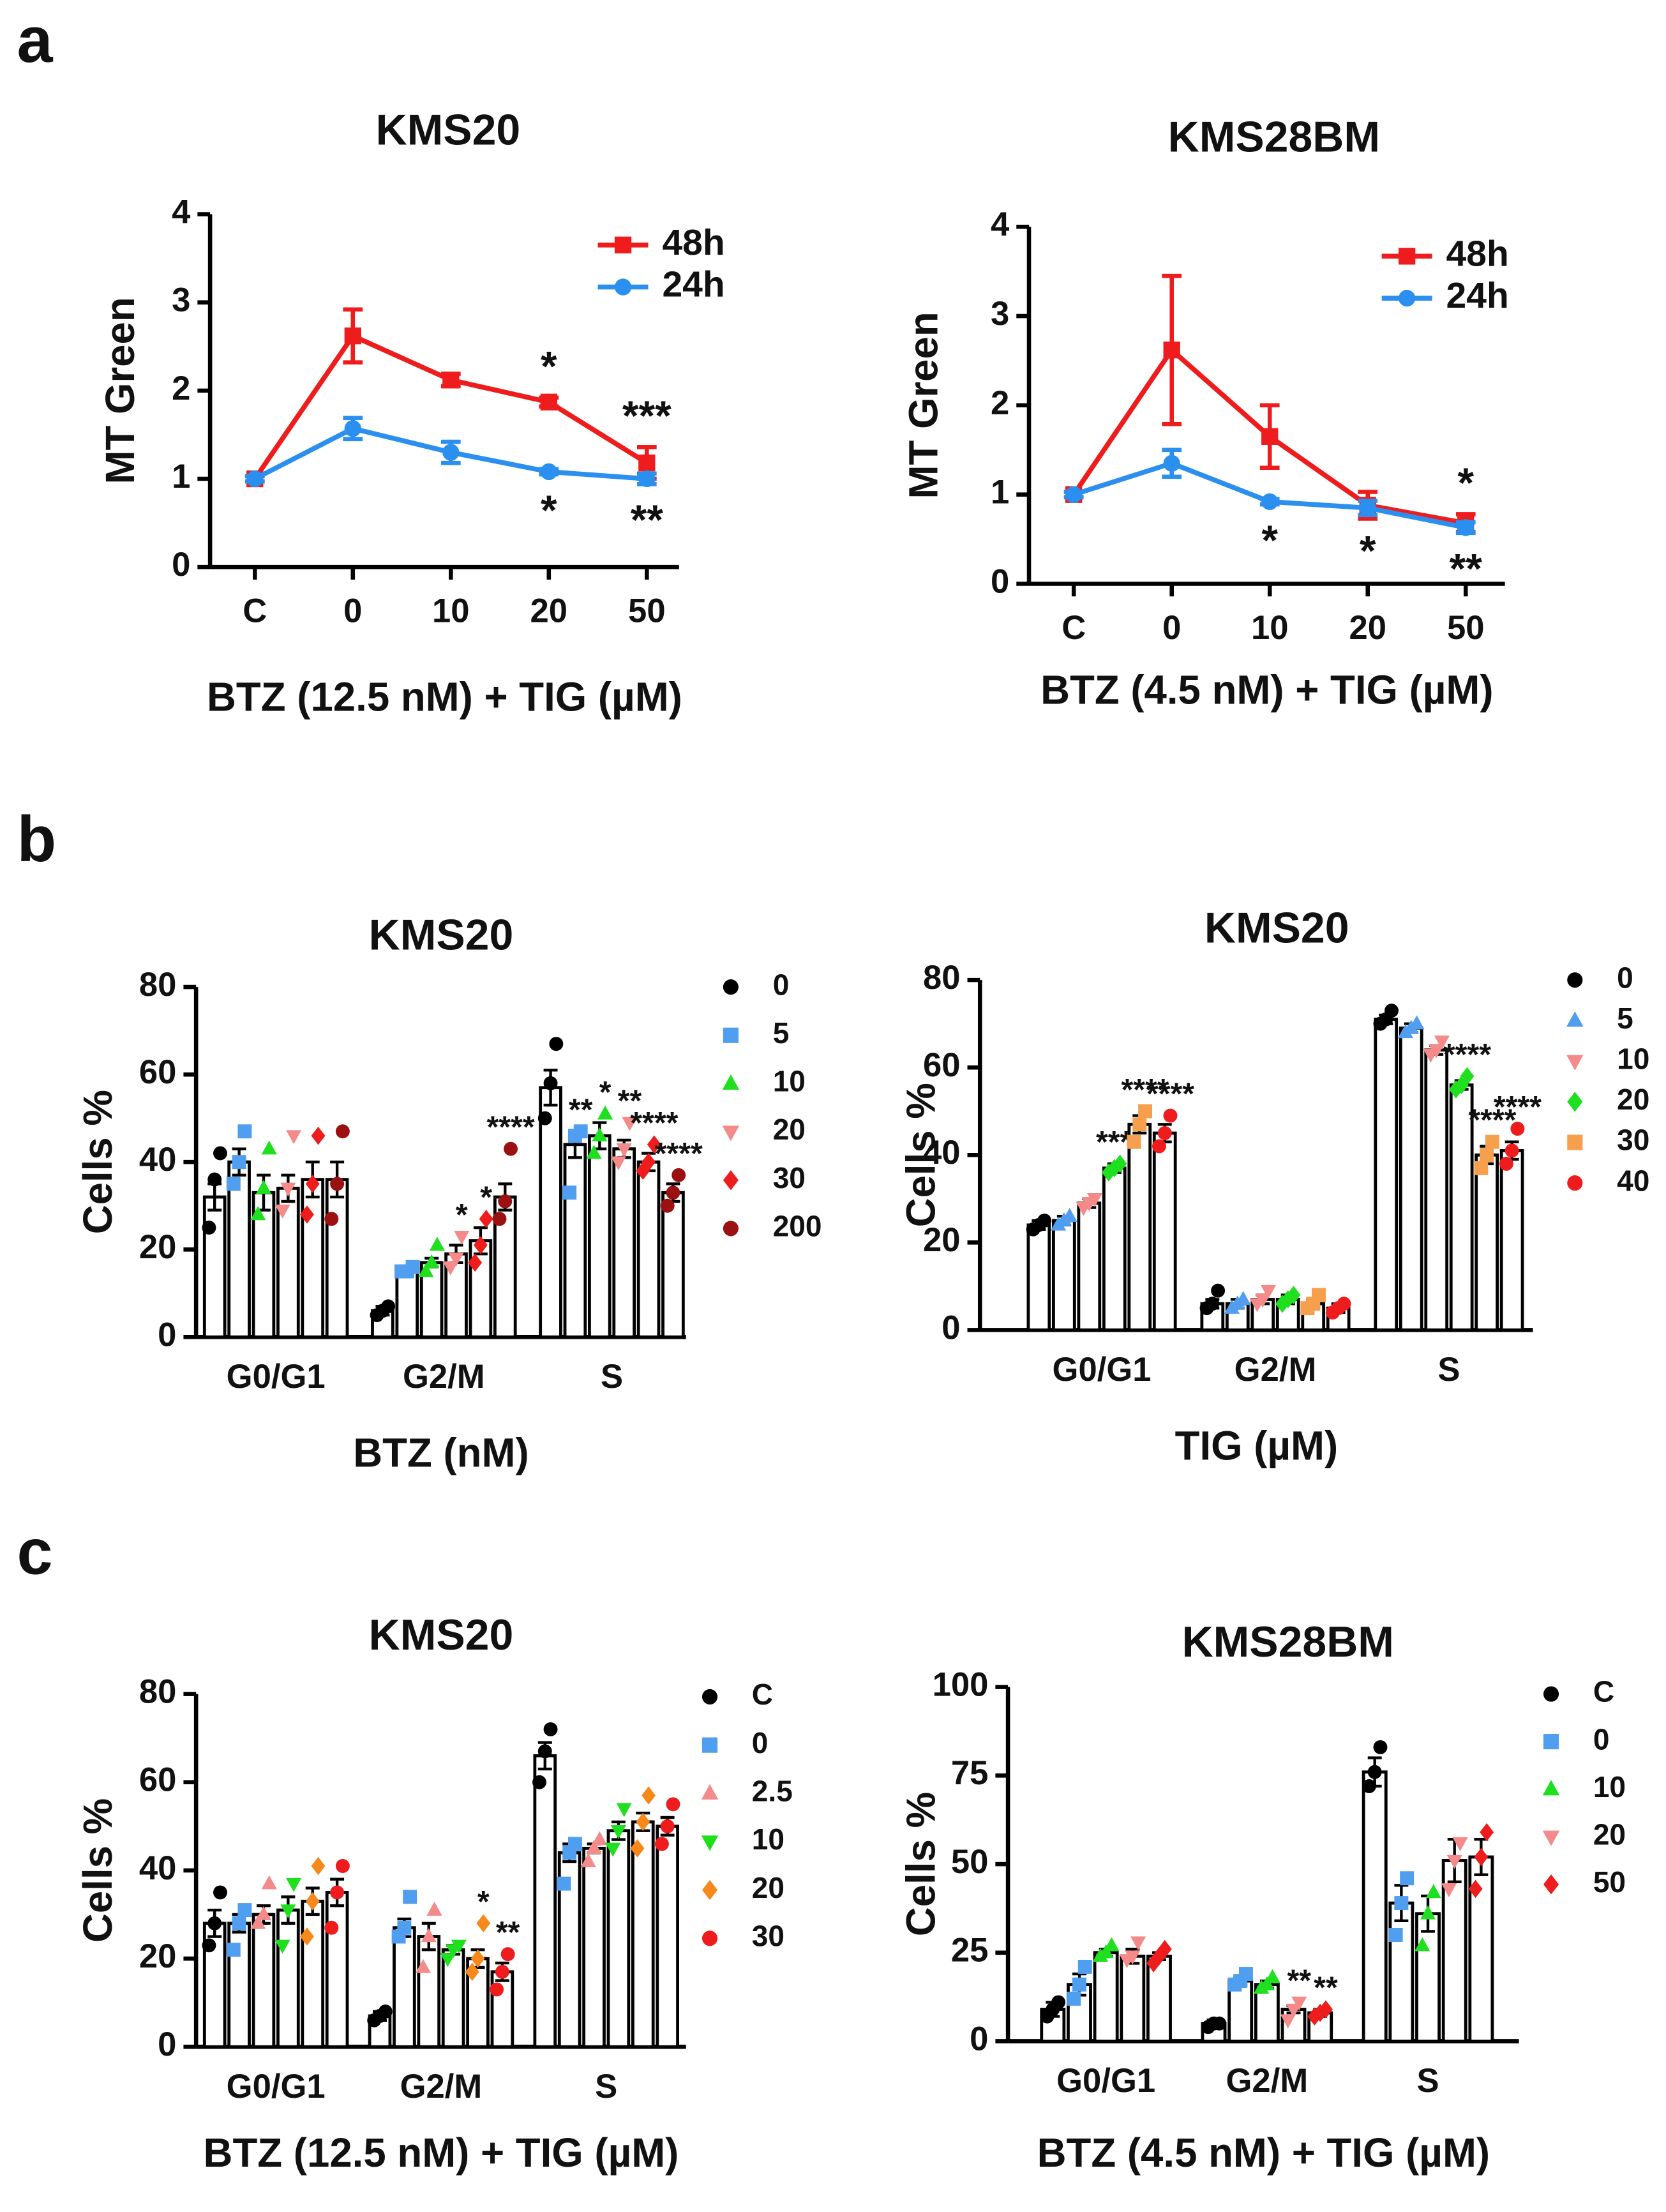  Describe the element at coordinates (1477, 295) in the screenshot. I see `legend-label: 24h` at that location.